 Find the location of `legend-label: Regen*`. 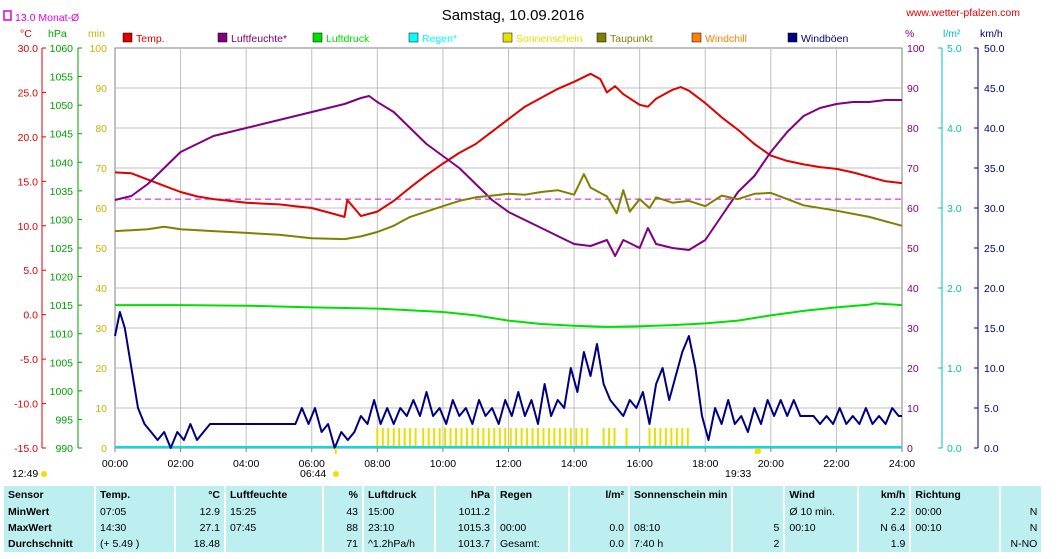

legend-label: Regen* is located at coordinates (439, 39).